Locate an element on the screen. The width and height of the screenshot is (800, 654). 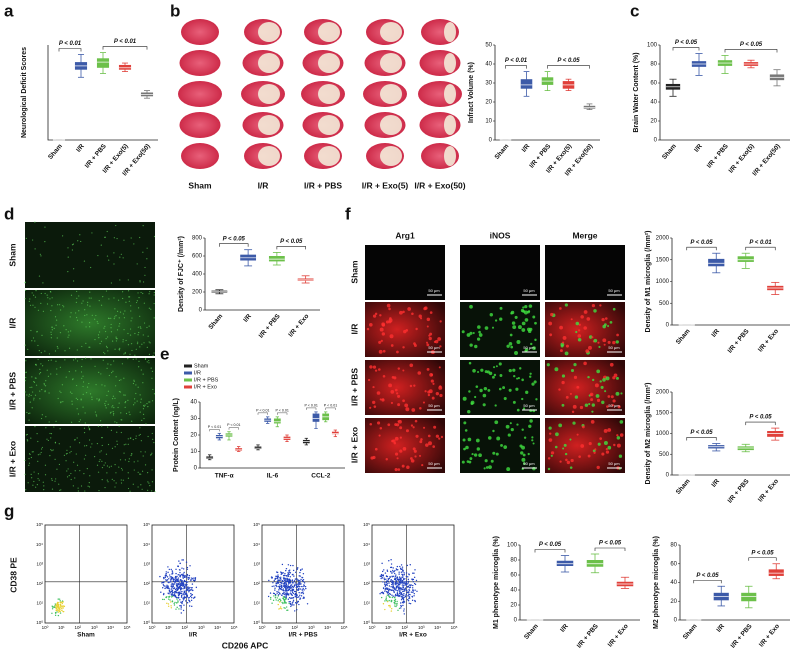
x-tick-label: IL-6 is located at coordinates (273, 476).